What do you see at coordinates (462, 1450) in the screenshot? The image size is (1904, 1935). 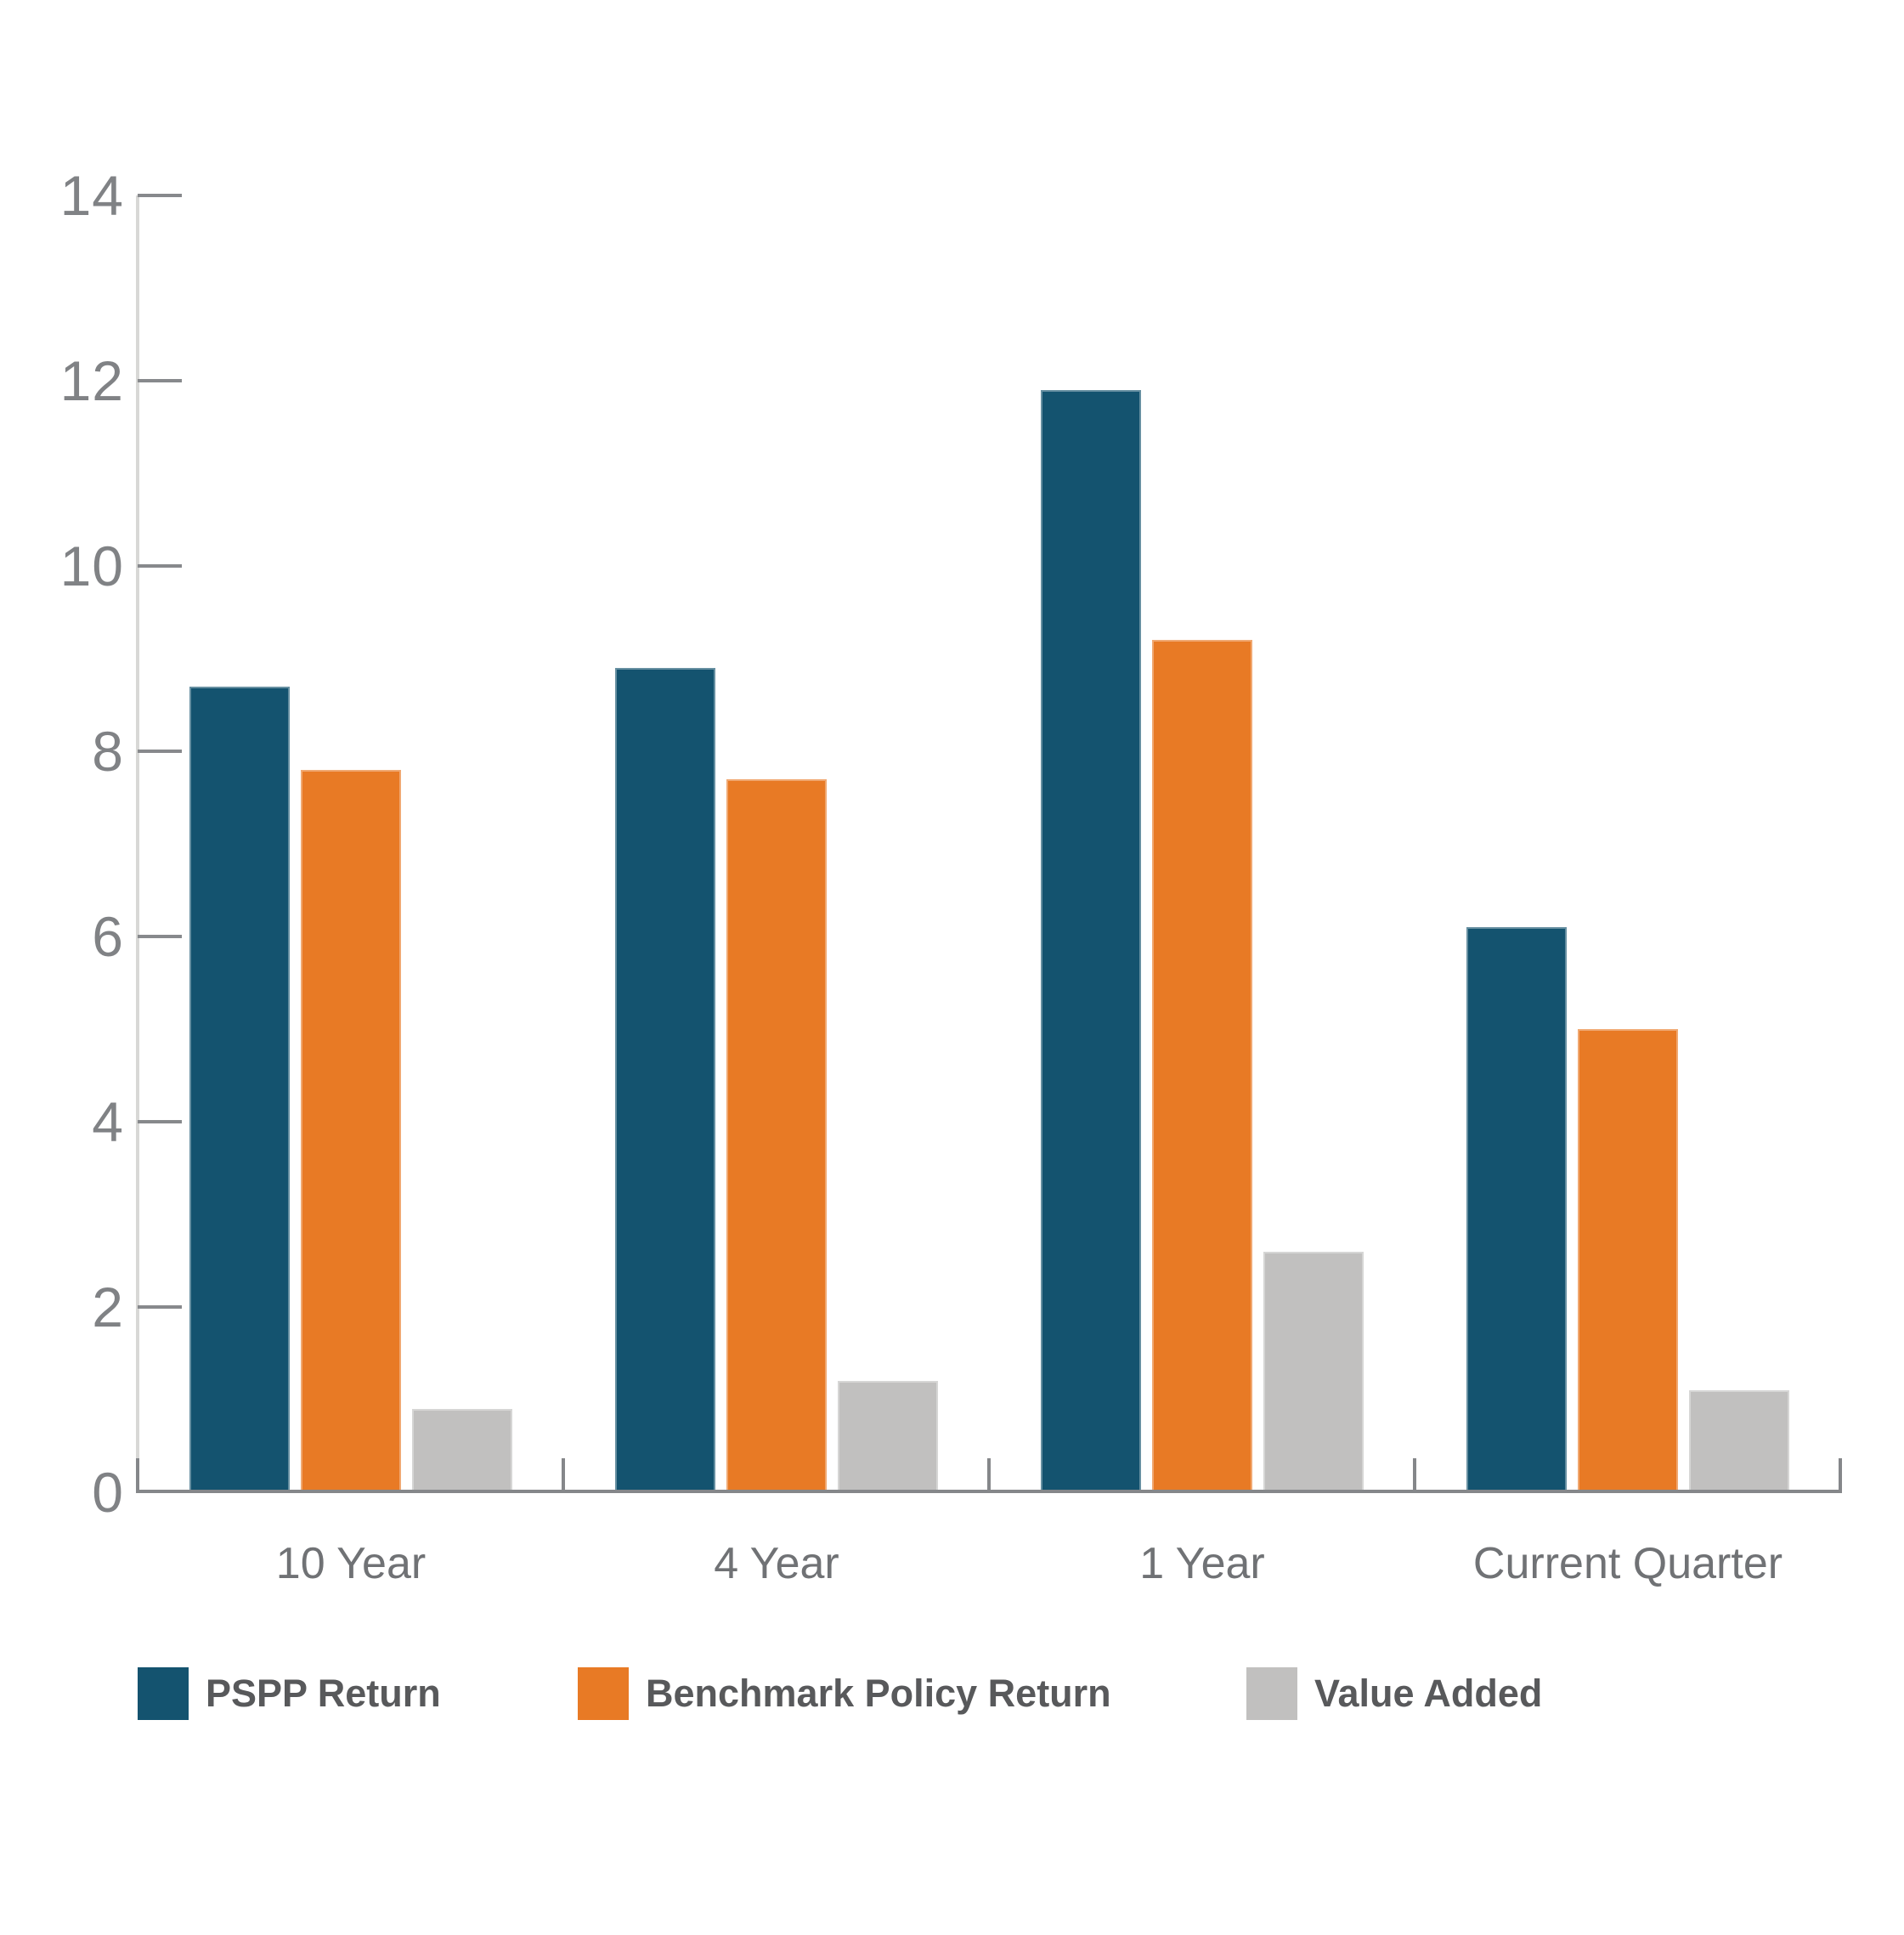 I see `bar-10-year-value-added` at bounding box center [462, 1450].